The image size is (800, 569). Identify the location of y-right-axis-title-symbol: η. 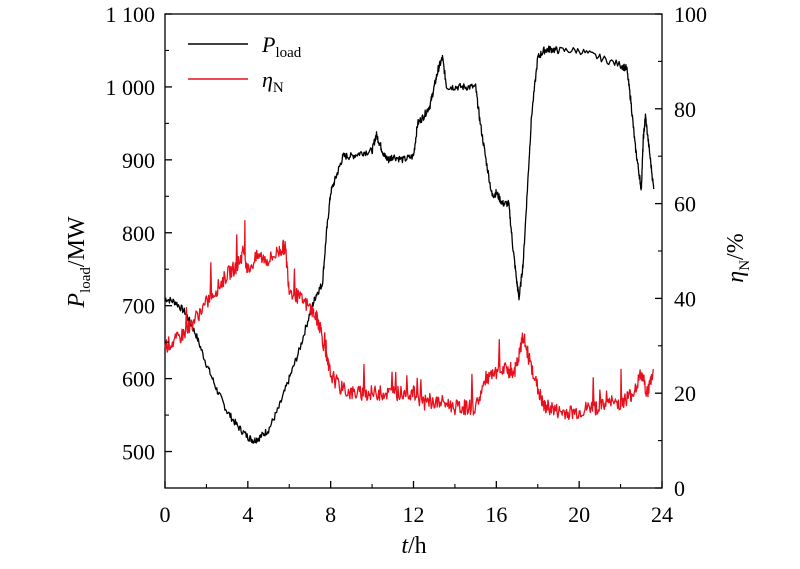
(736, 277).